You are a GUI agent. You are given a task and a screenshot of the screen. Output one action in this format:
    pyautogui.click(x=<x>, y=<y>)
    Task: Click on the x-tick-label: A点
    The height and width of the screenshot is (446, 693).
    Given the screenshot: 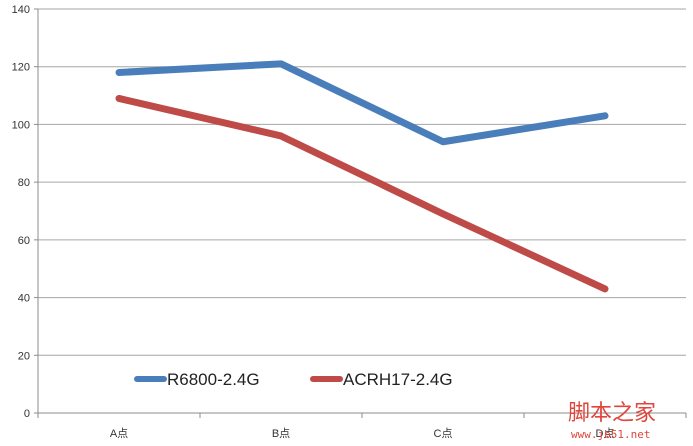 What is the action you would take?
    pyautogui.click(x=119, y=433)
    